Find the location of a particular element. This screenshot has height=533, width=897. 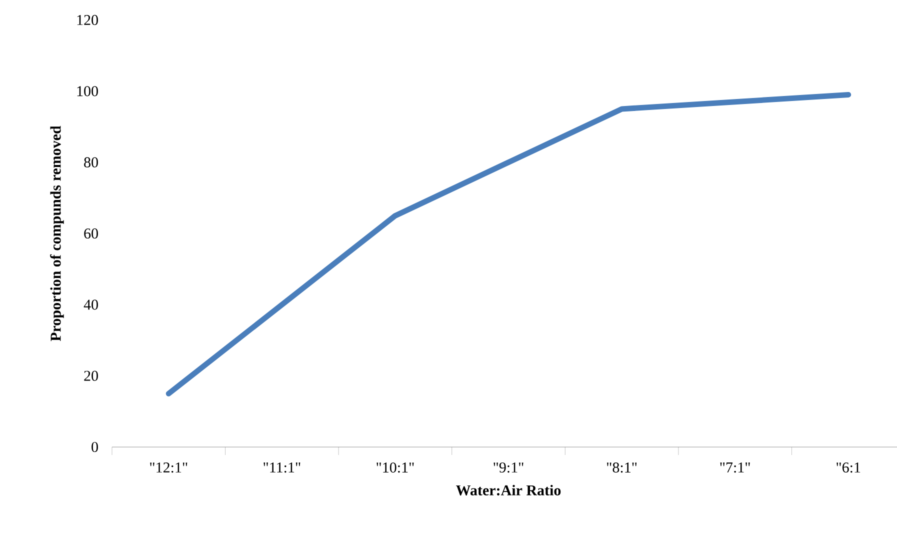

x-tick-label: "10:1" is located at coordinates (395, 467).